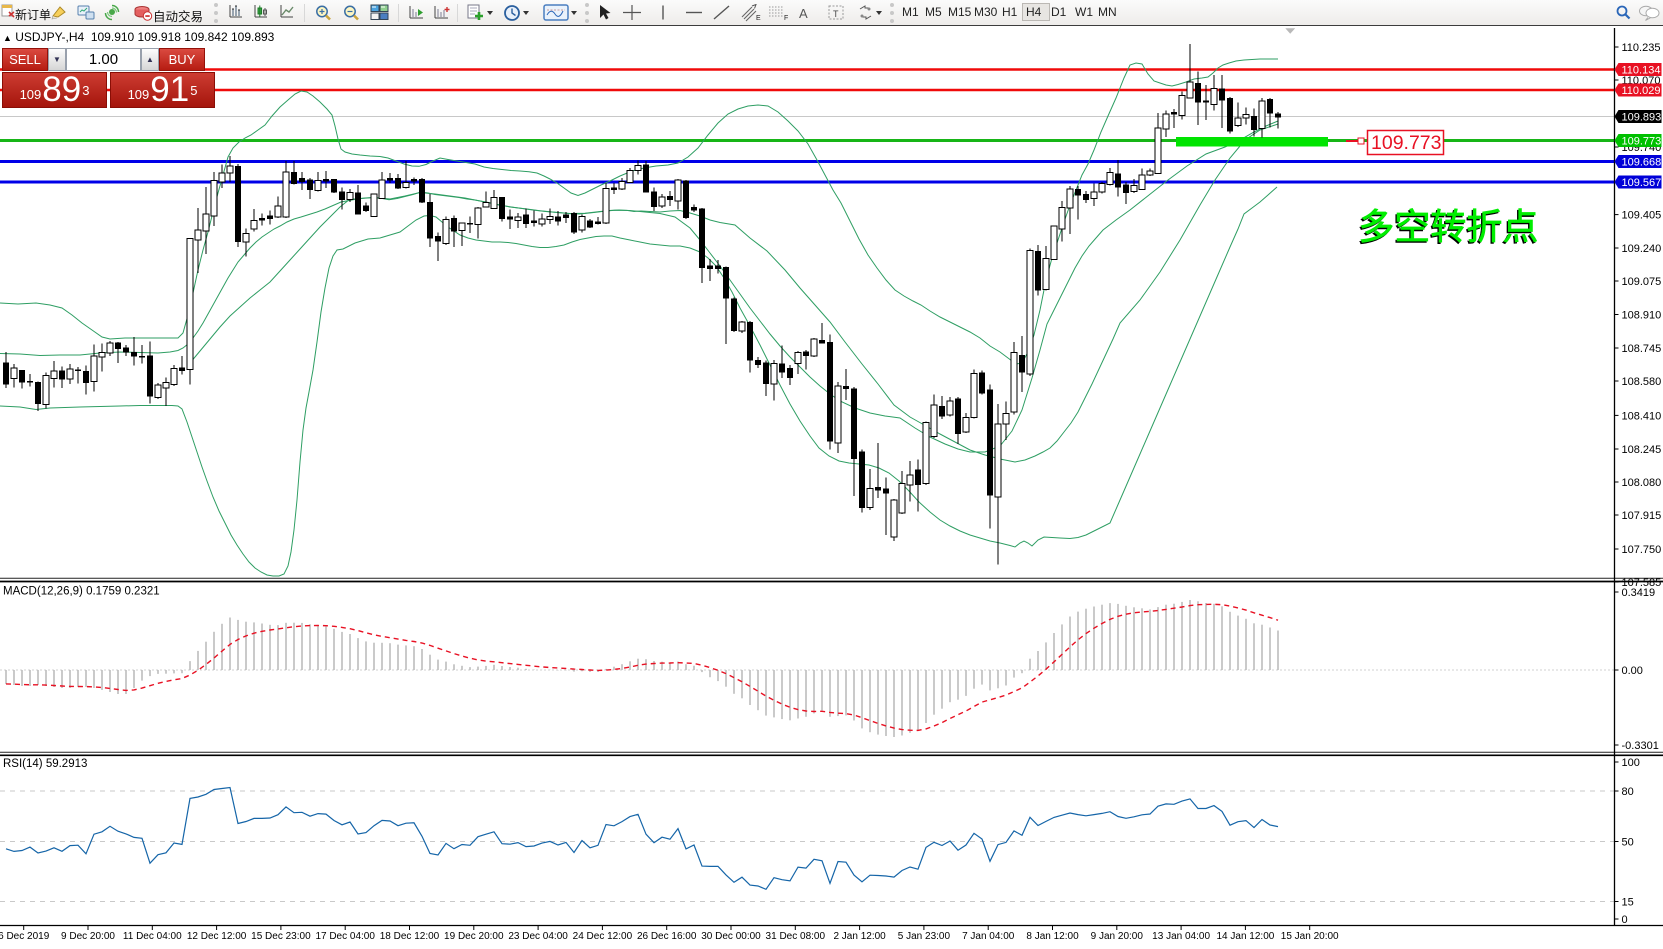 The image size is (1663, 949). I want to click on svg-text: 108.745, so click(1642, 349).